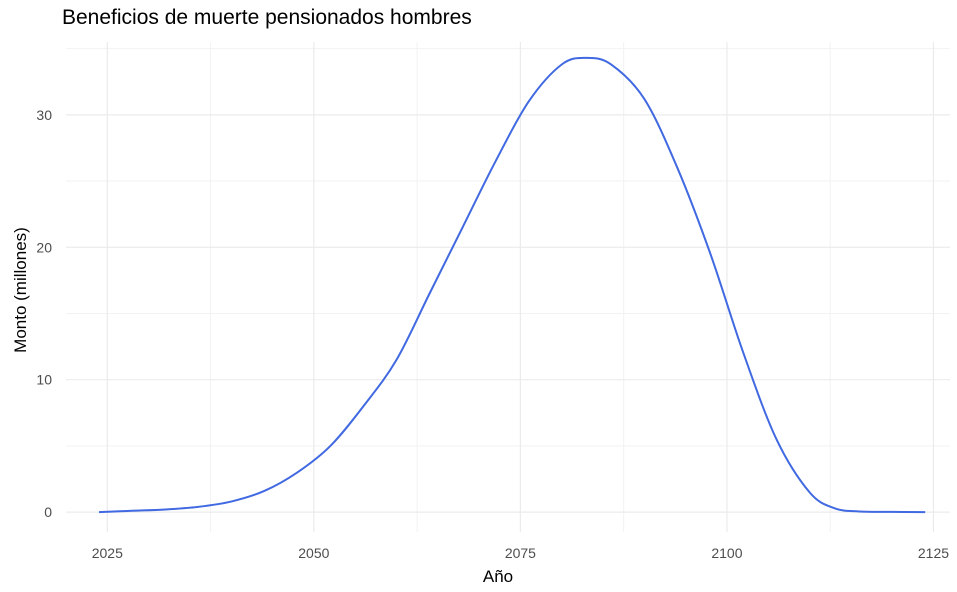  Describe the element at coordinates (267, 17) in the screenshot. I see `chart-title: Beneficios de muerte pensionados hombres` at that location.